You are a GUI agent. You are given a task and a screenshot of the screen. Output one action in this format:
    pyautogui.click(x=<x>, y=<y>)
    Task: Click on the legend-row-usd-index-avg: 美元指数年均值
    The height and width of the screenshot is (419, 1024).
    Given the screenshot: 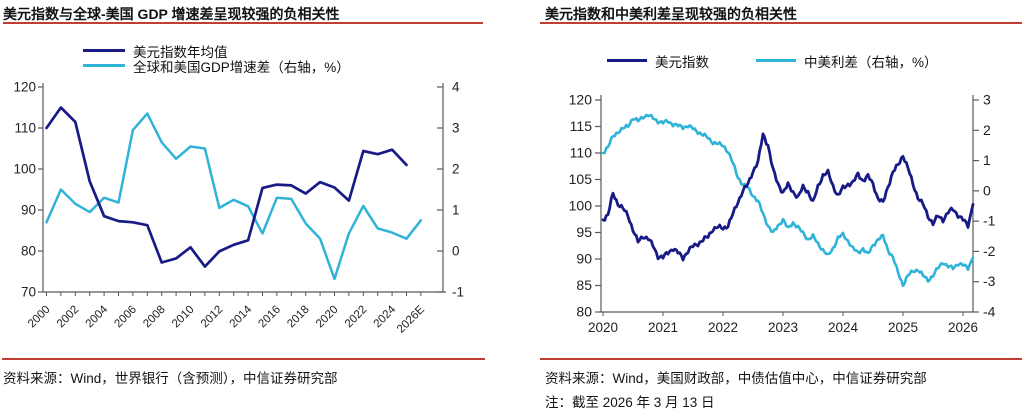 What is the action you would take?
    pyautogui.click(x=216, y=51)
    